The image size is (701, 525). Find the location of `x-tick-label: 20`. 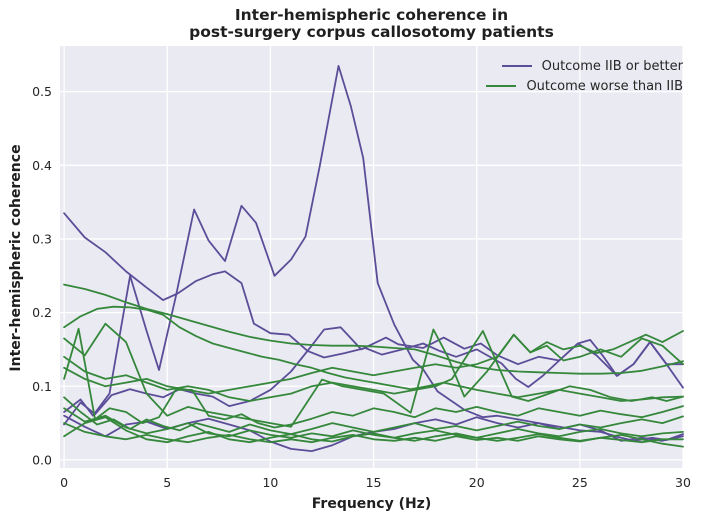

x-tick-label: 20 is located at coordinates (477, 482).